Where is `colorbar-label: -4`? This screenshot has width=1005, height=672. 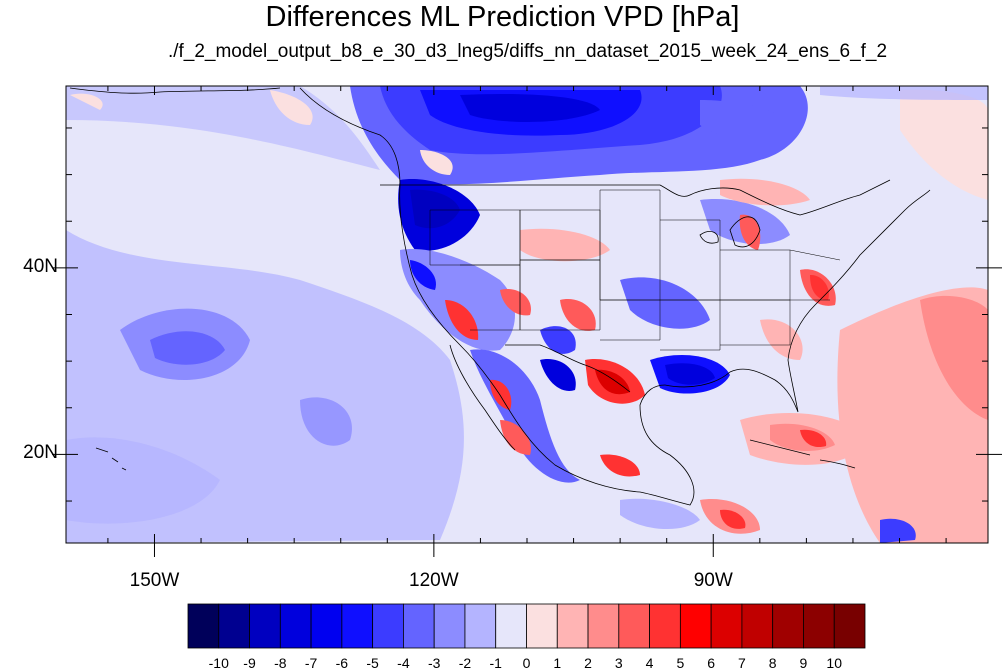 colorbar-label: -4 is located at coordinates (403, 663).